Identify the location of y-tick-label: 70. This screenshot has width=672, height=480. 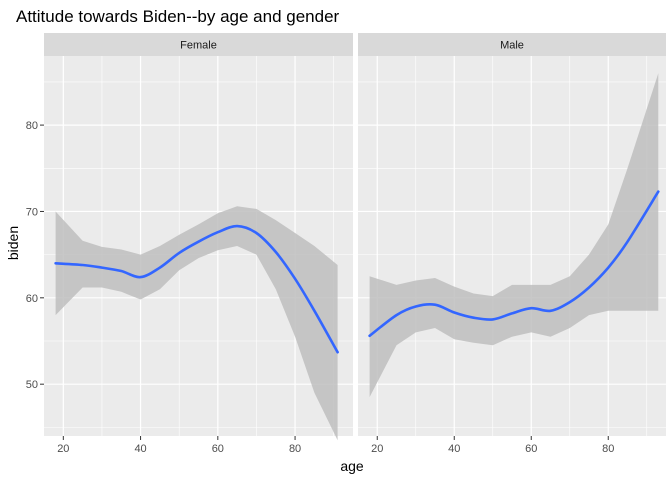
(32, 212).